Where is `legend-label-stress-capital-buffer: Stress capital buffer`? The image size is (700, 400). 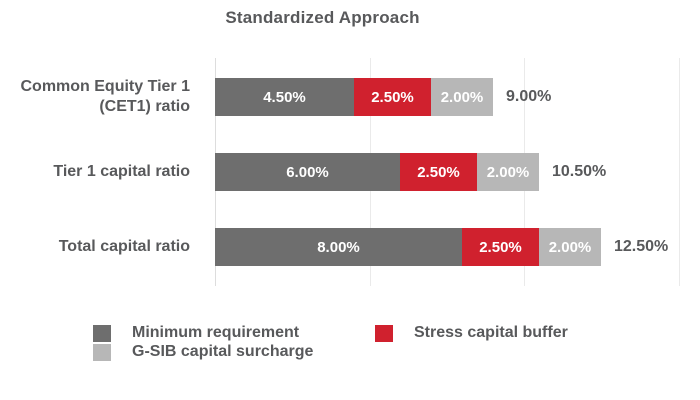
legend-label-stress-capital-buffer: Stress capital buffer is located at coordinates (491, 332).